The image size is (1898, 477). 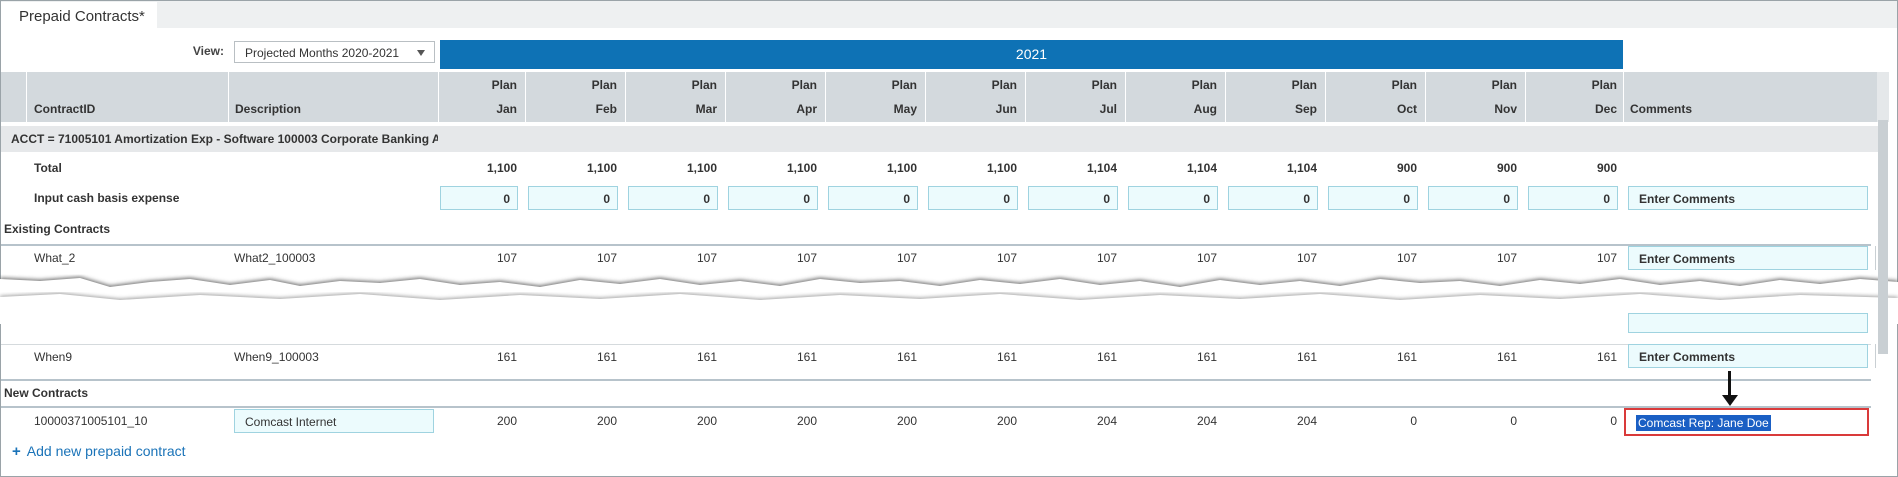 I want to click on row-edge, so click(x=1876, y=356).